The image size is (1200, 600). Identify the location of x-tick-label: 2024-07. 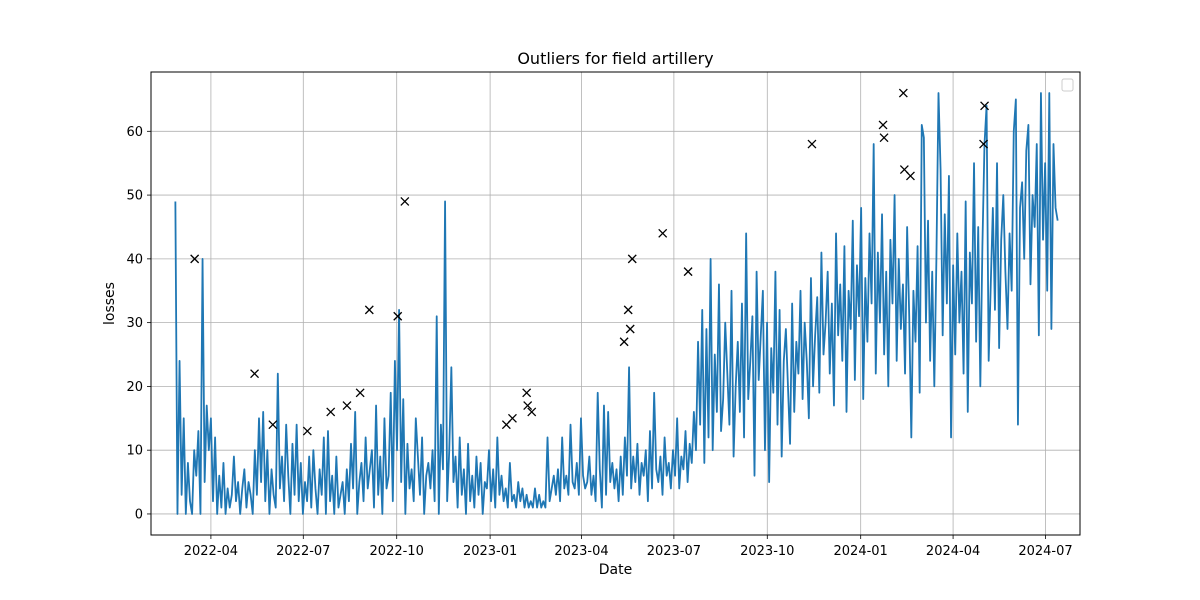
(1045, 551).